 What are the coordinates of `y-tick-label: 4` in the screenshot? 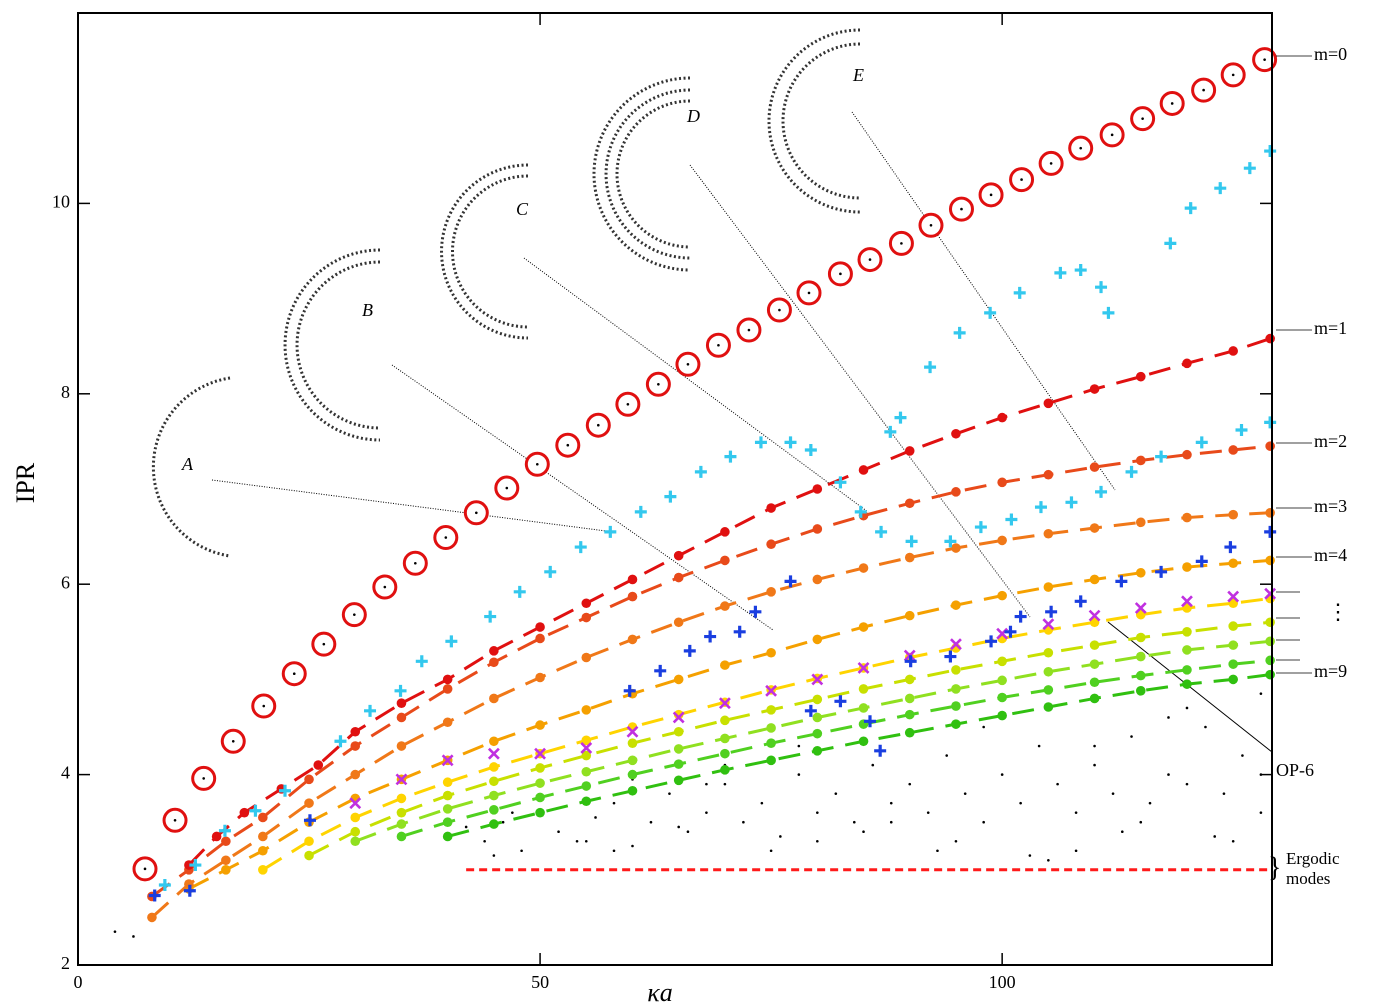 It's located at (65, 773).